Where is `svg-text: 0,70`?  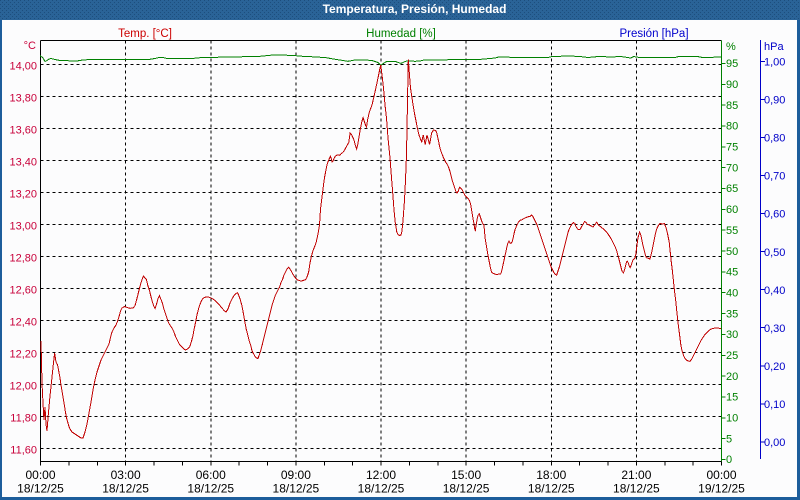 svg-text: 0,70 is located at coordinates (774, 177).